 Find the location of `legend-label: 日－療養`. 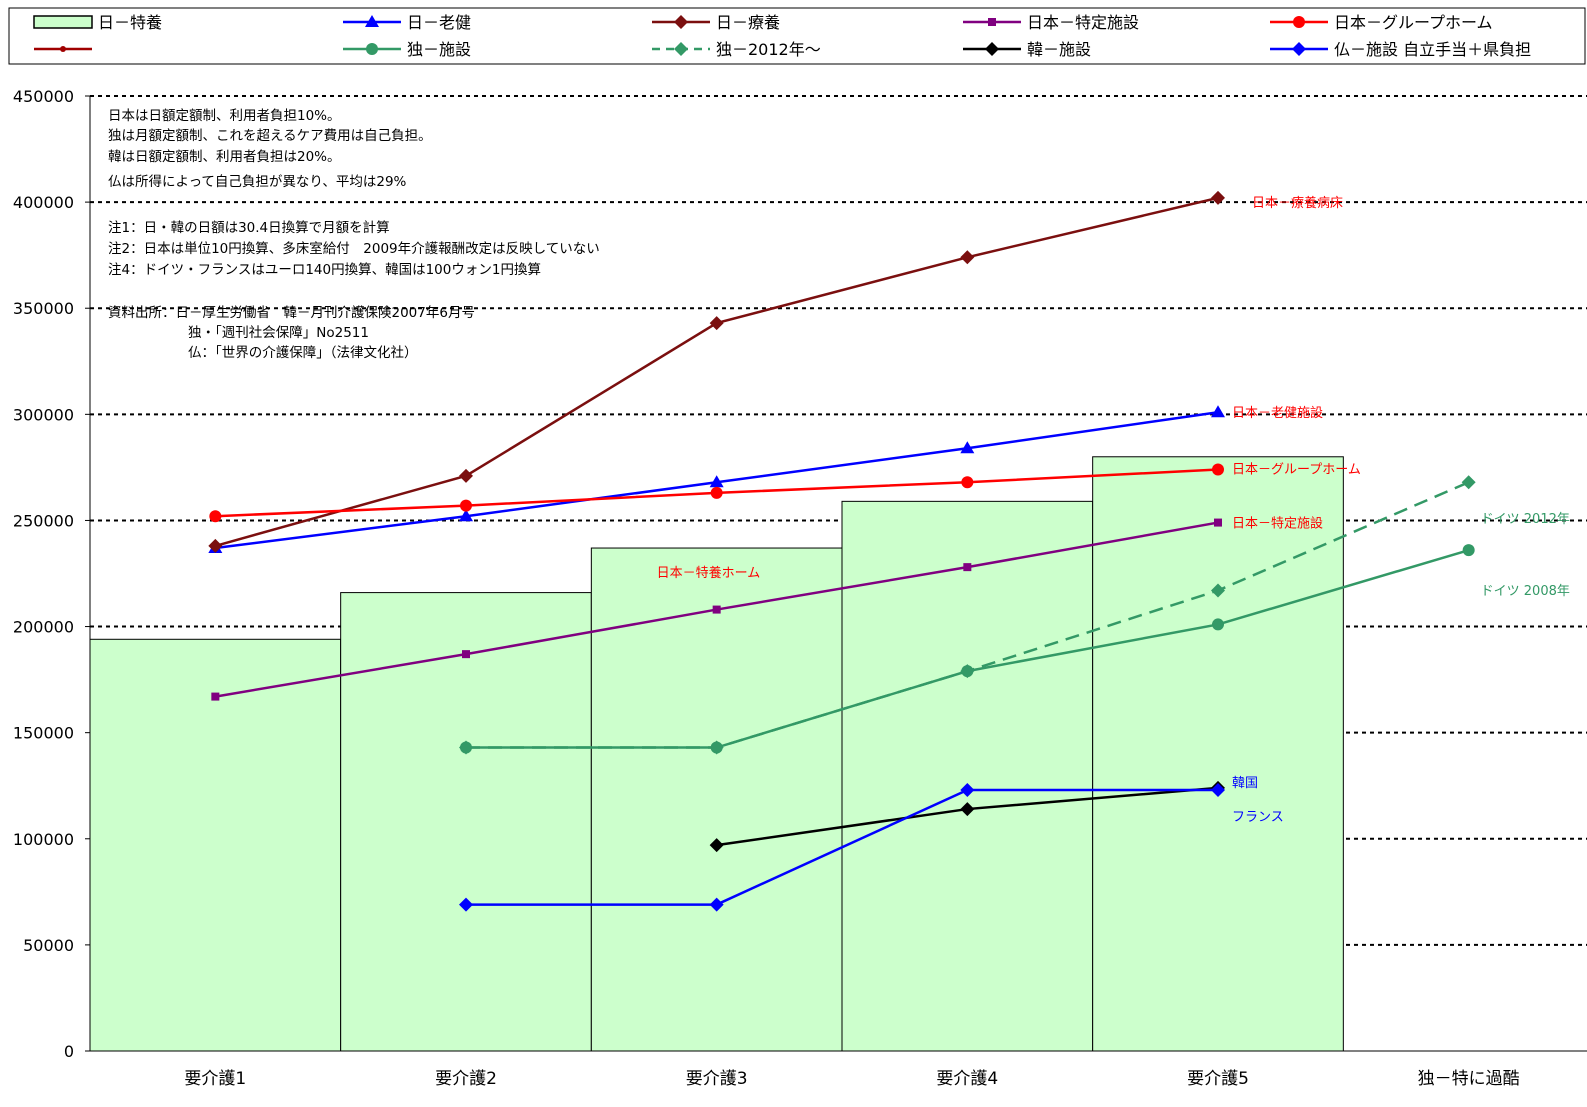

legend-label: 日－療養 is located at coordinates (748, 22).